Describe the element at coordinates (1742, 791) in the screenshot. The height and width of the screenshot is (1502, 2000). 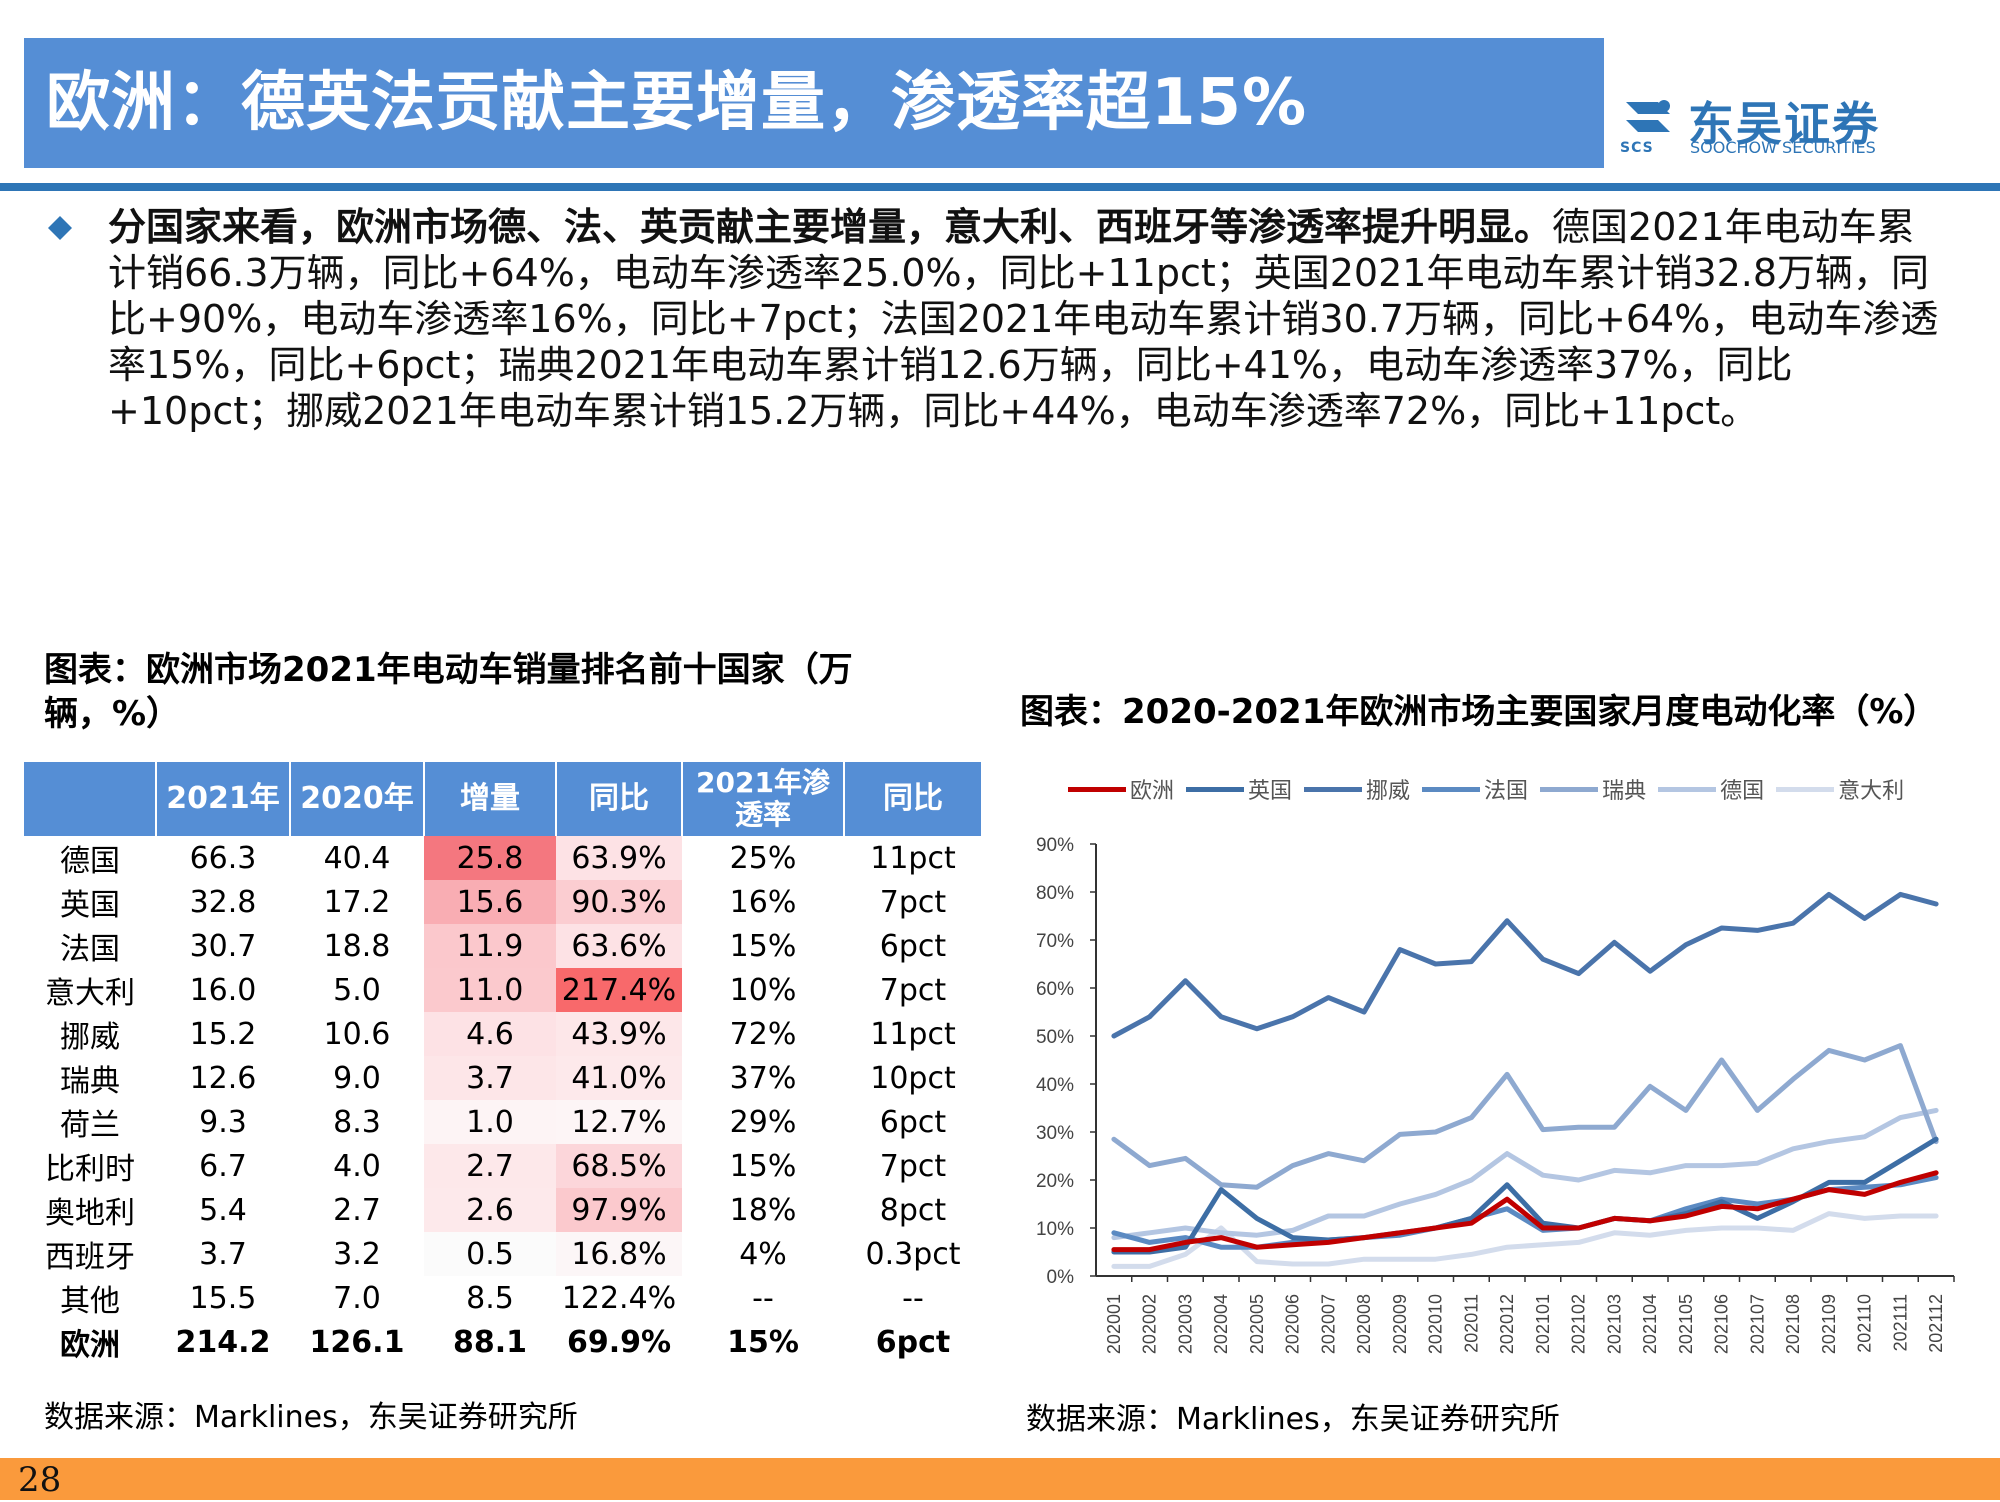
I see `legend-label: 德国` at that location.